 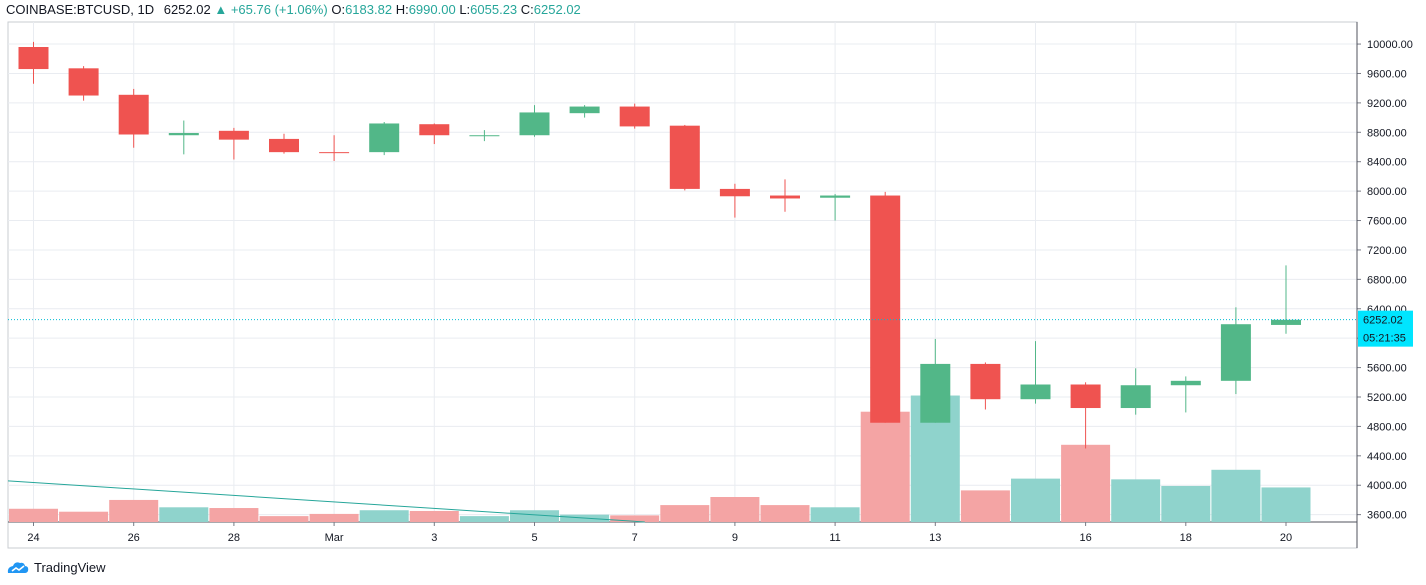 What do you see at coordinates (432, 9) in the screenshot?
I see `high-value: 6990.00` at bounding box center [432, 9].